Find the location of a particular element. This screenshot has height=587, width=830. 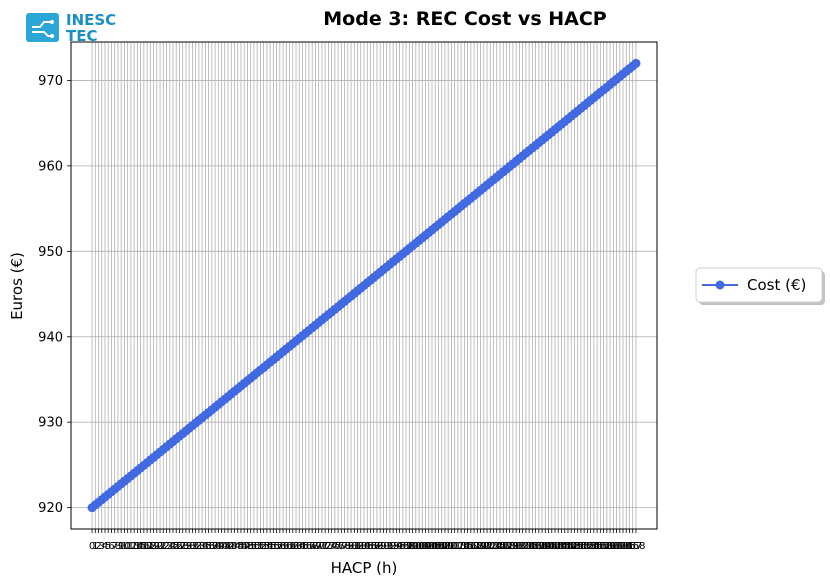

inesc-tec-logo: INESC TEC is located at coordinates (71, 28).